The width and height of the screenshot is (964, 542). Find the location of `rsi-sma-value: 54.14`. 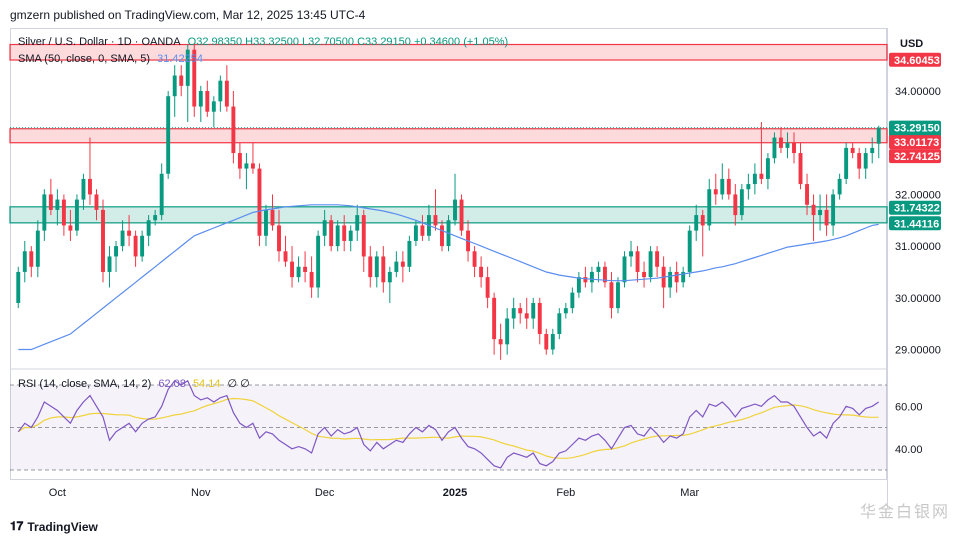

rsi-sma-value: 54.14 is located at coordinates (206, 384).